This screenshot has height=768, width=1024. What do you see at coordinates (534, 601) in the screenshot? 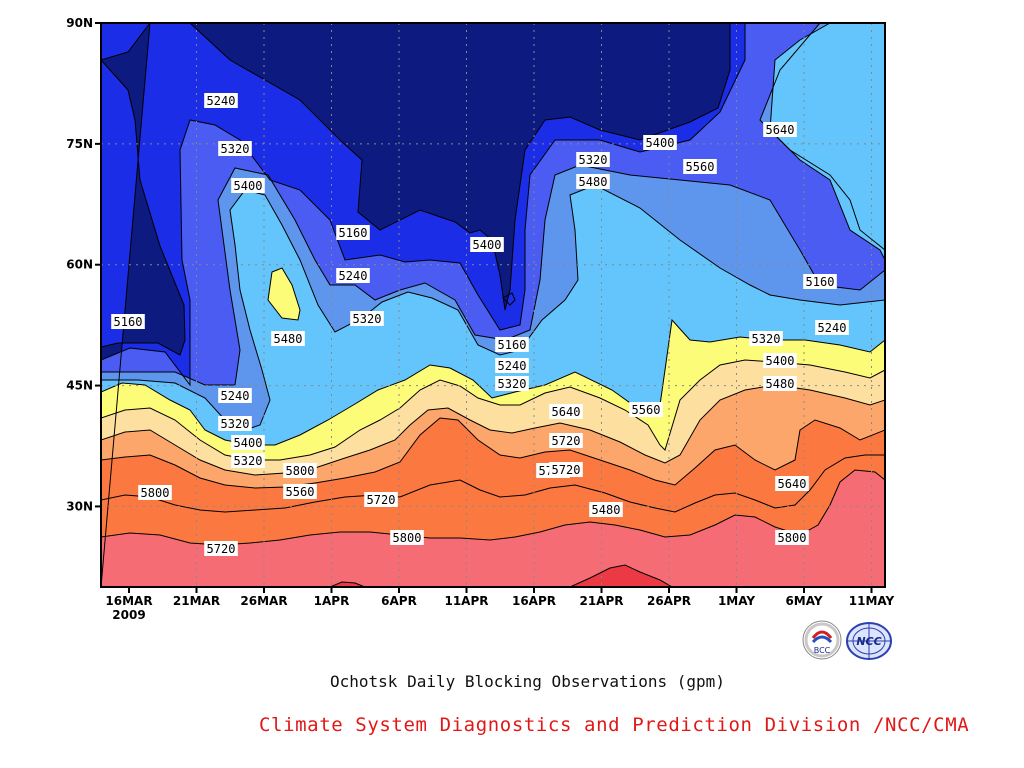
I see `x-tick-label: 16APR` at bounding box center [534, 601].